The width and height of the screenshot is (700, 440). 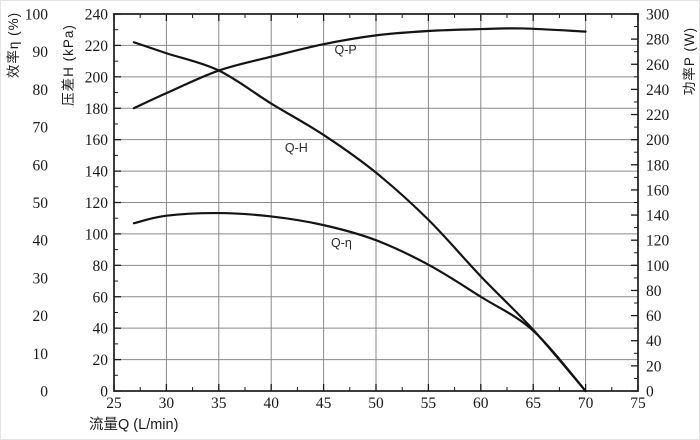 I want to click on h-tick-label: 40, so click(x=101, y=329).